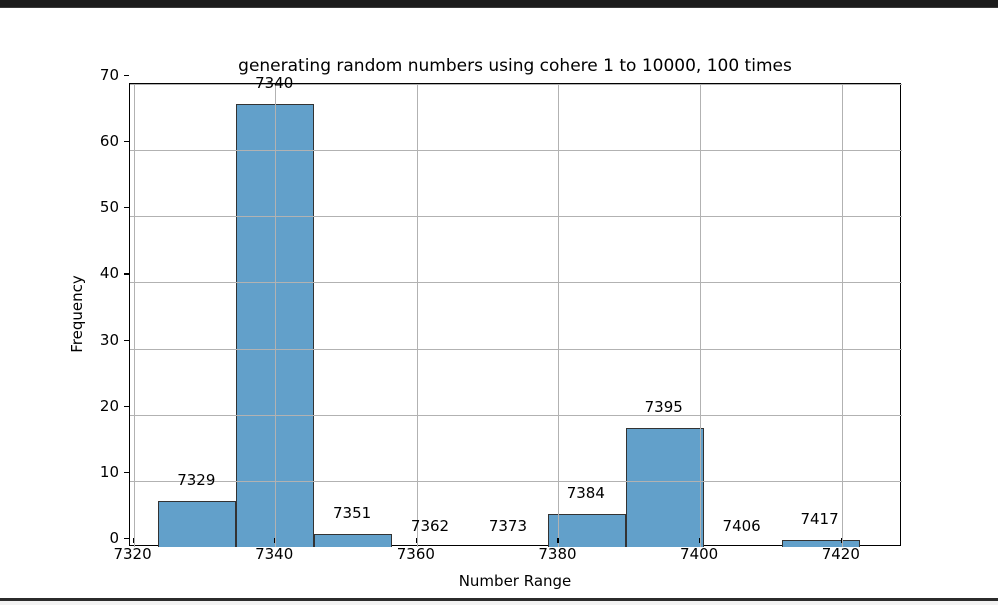  I want to click on bar-value-label: 7384, so click(585, 492).